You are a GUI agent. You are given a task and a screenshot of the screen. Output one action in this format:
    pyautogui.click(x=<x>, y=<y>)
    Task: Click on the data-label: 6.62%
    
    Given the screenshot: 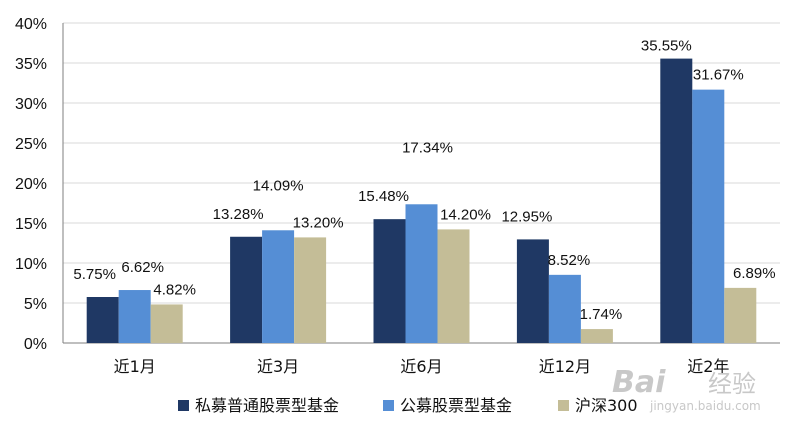 What is the action you would take?
    pyautogui.click(x=142, y=267)
    